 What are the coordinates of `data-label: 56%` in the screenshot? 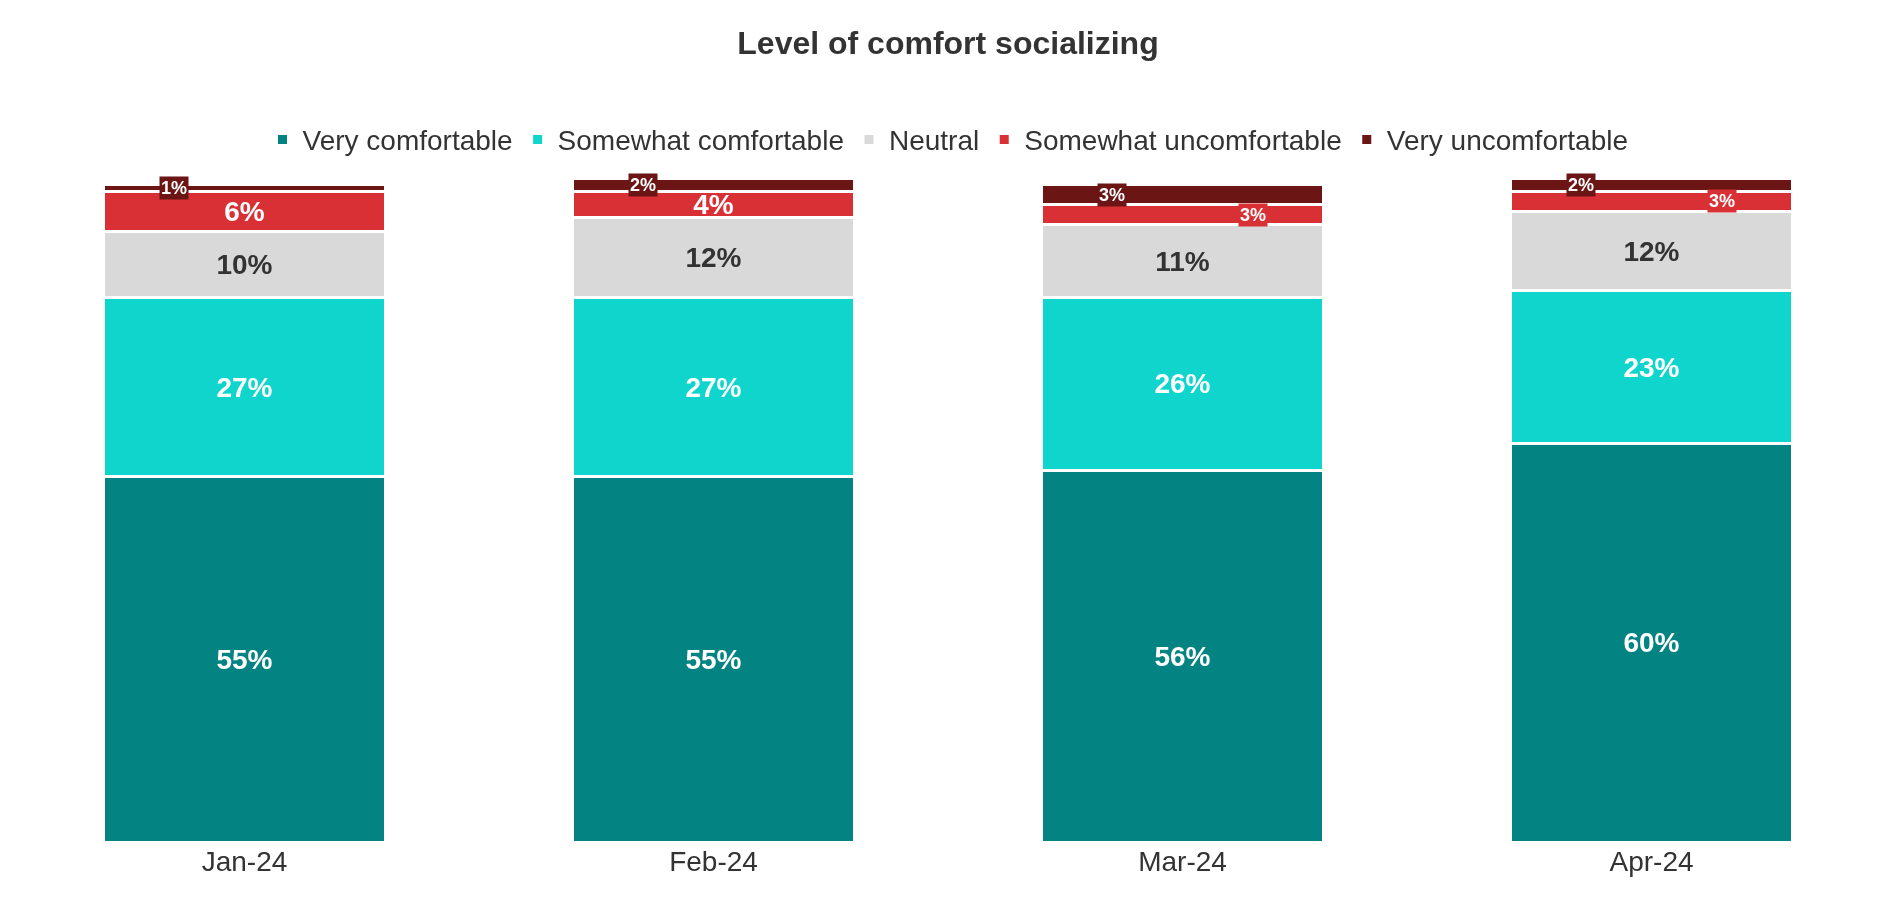 It's located at (1182, 656).